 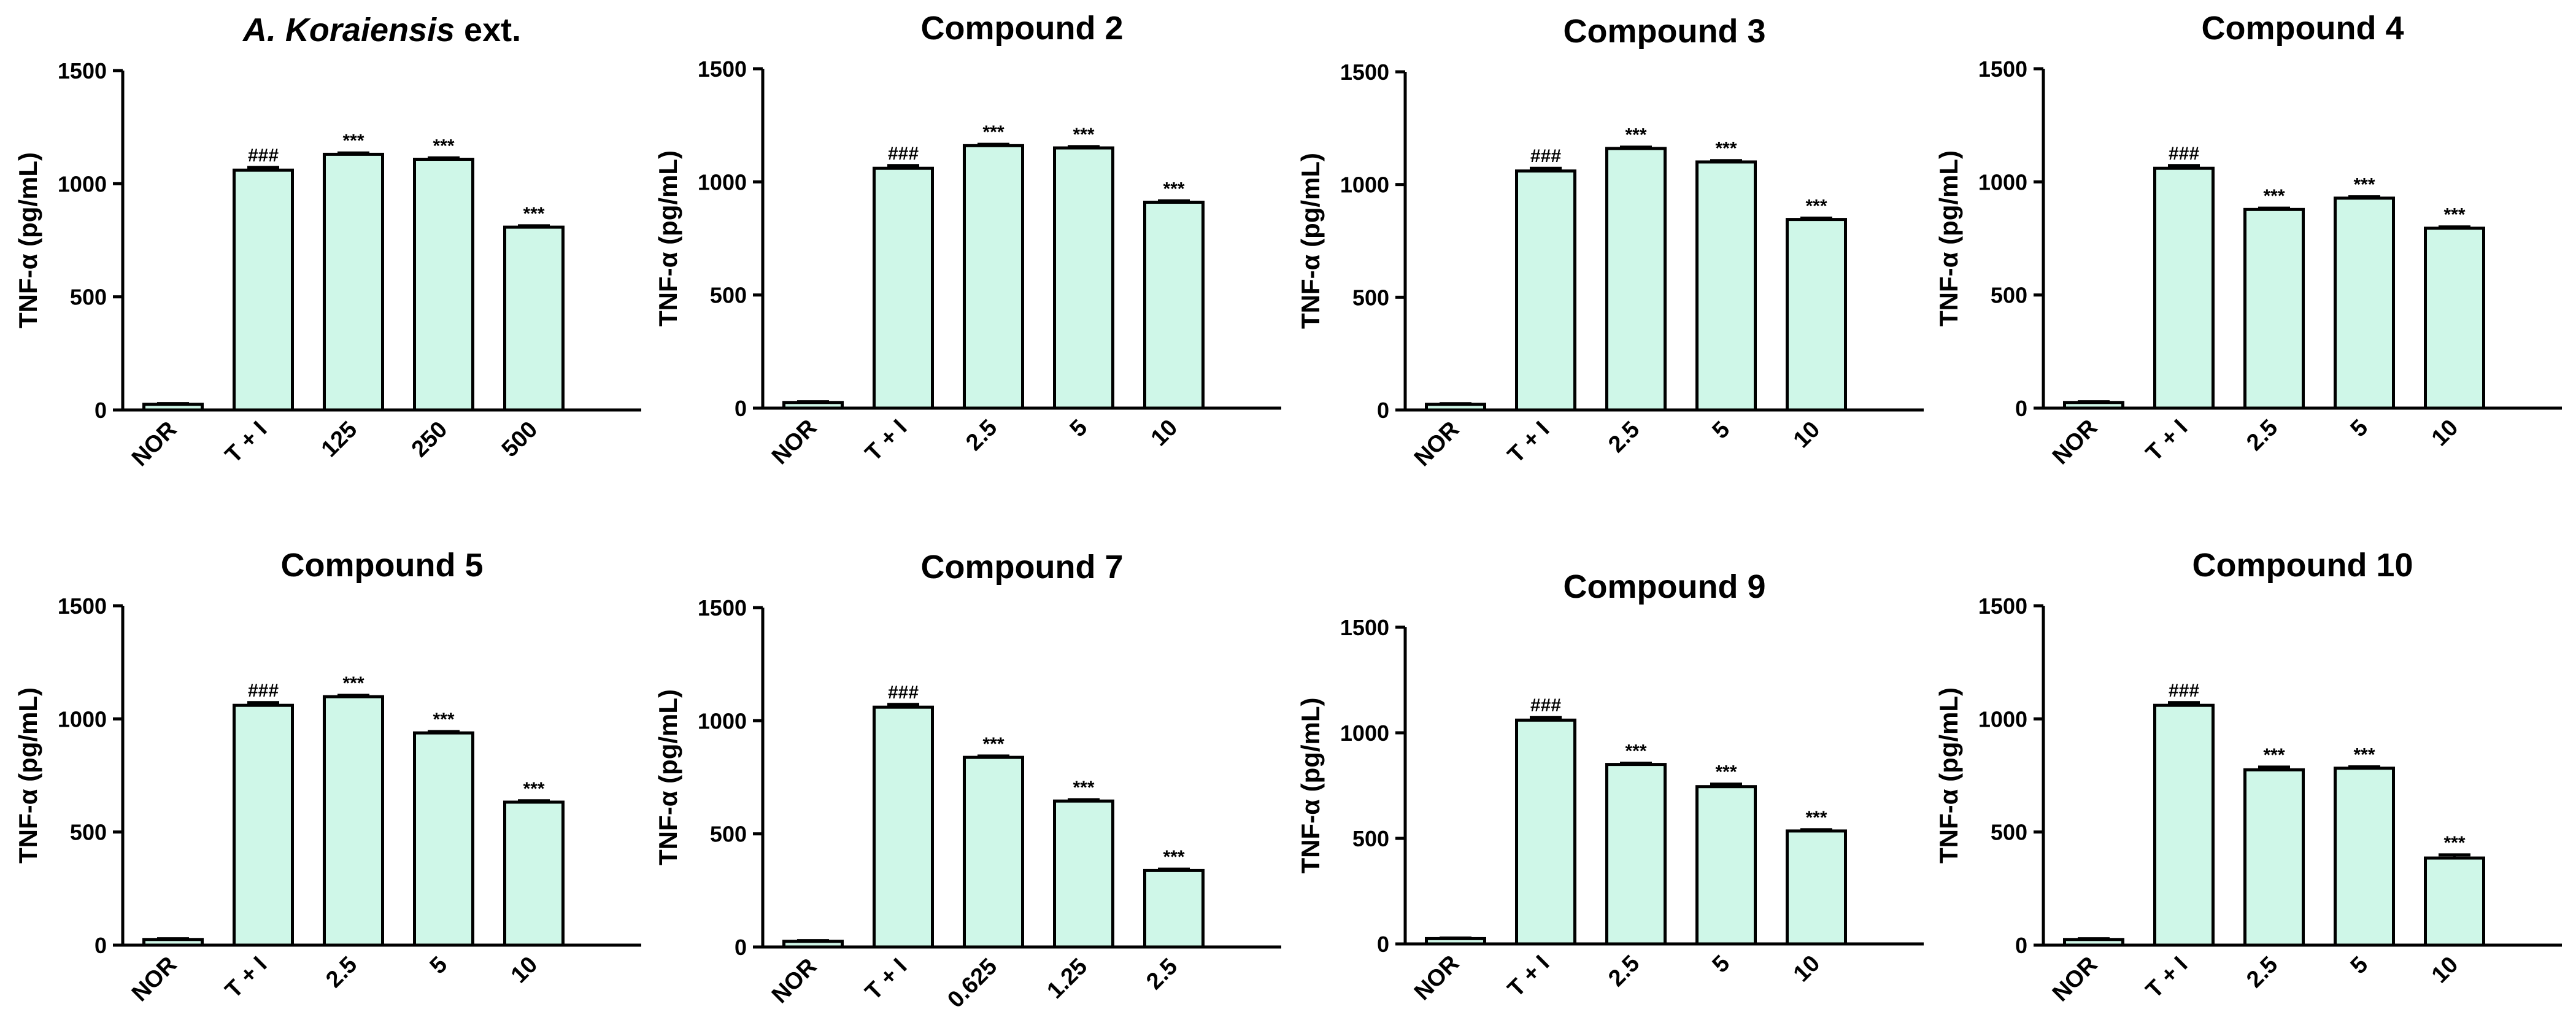 I want to click on x-tick-label: 1.25, so click(x=1067, y=979).